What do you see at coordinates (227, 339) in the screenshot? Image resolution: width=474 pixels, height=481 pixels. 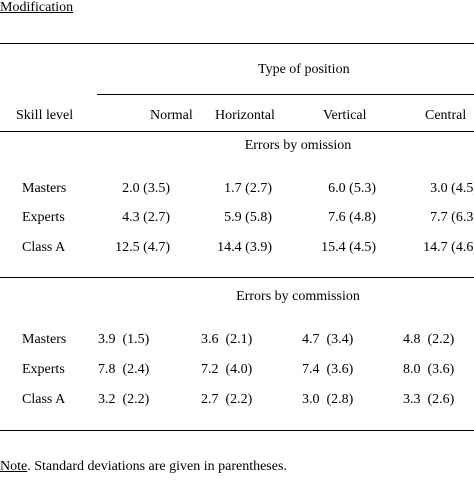 I see `cell: 3.6 (2.1)` at bounding box center [227, 339].